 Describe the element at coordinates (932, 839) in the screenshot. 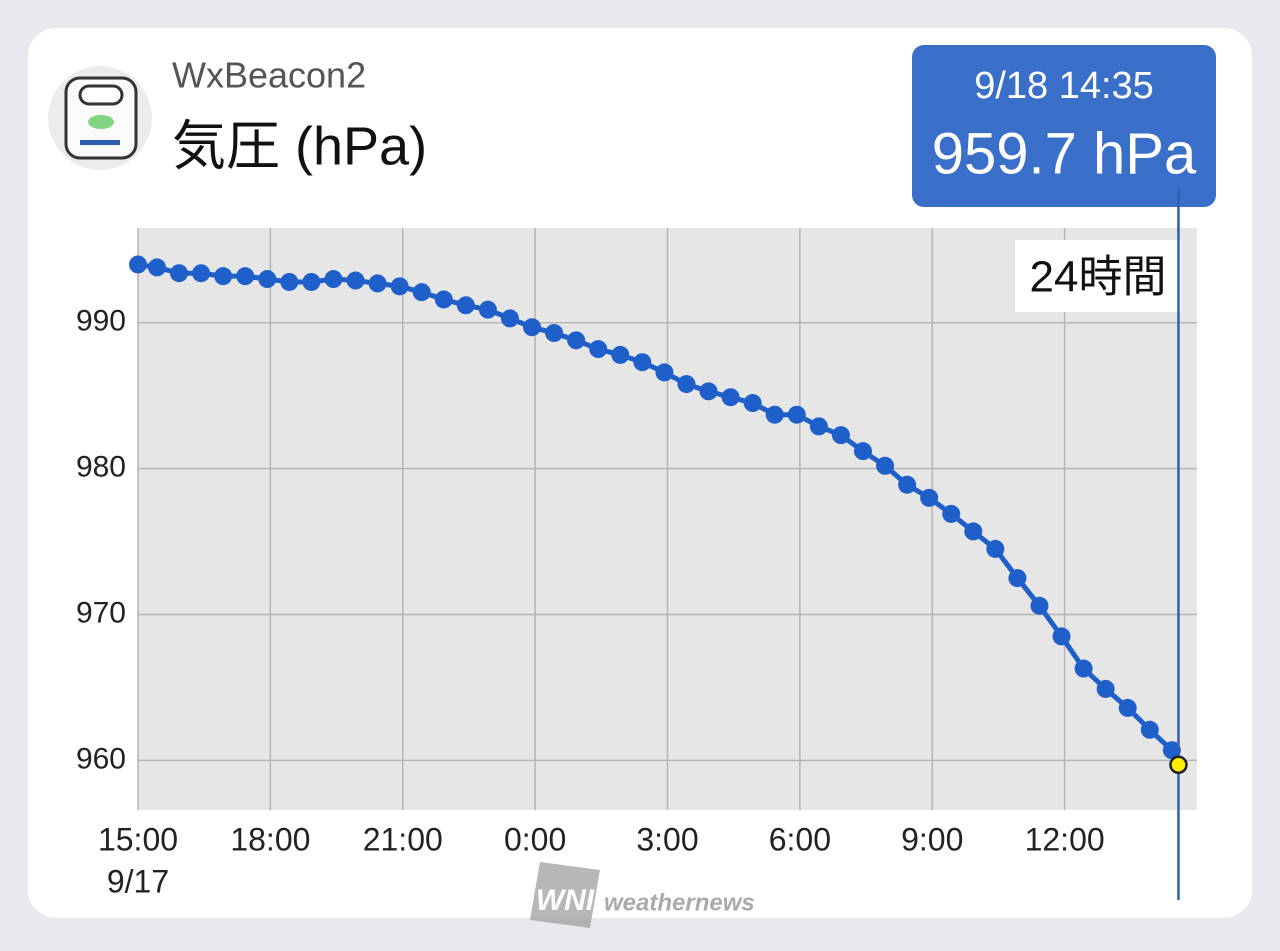

I see `x-tick-label: 9:00` at that location.